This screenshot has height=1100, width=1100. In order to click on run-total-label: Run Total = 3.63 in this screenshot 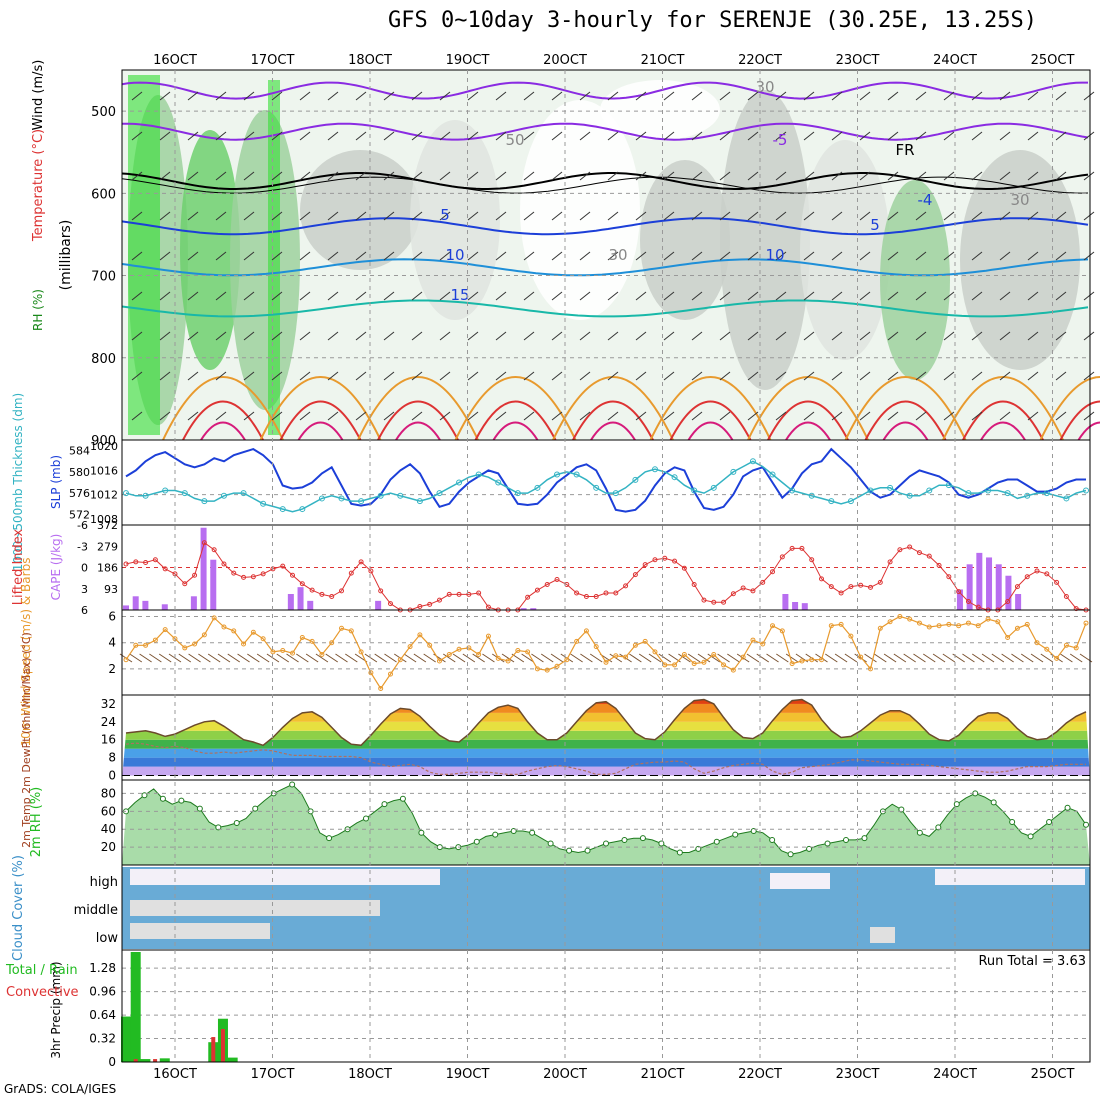, I will do `click(1032, 961)`.